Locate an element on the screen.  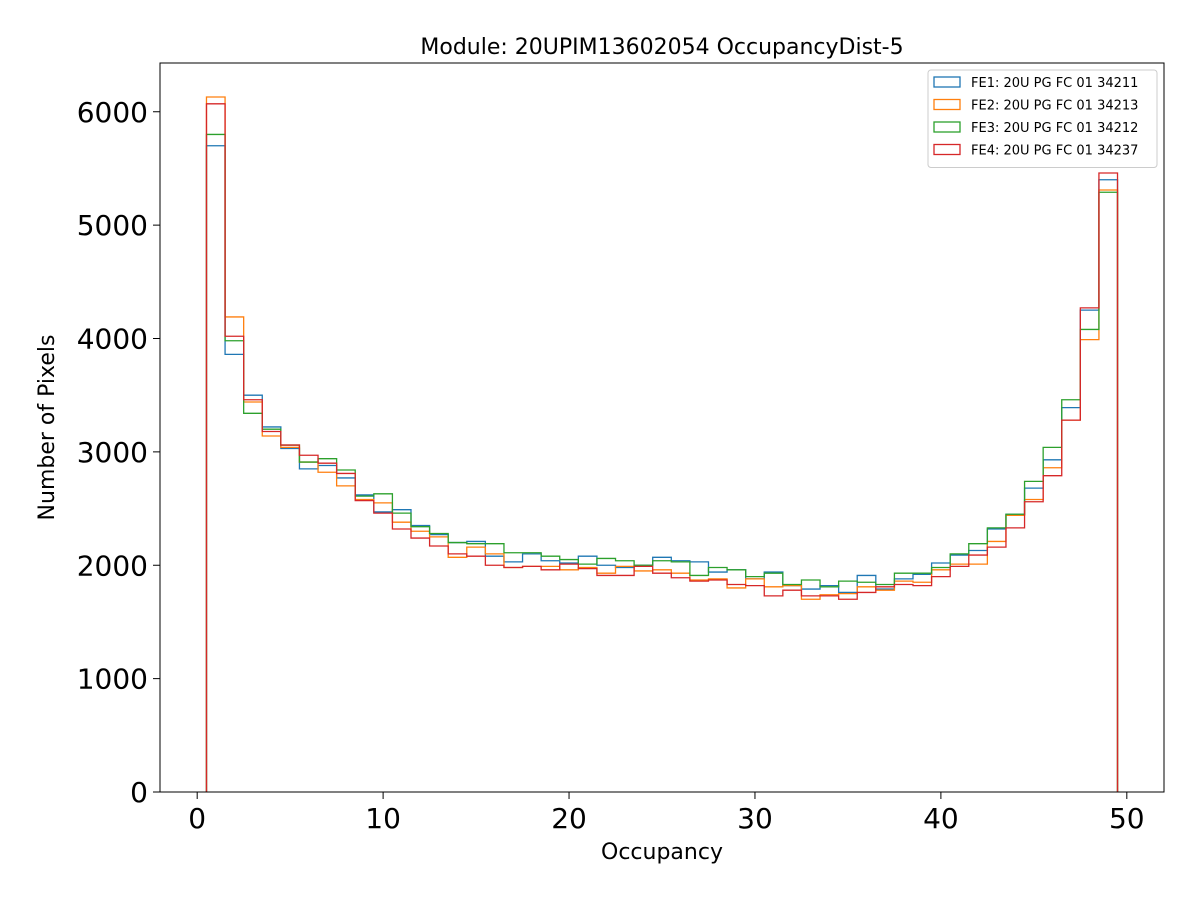
x-tick-label: 30 is located at coordinates (755, 818).